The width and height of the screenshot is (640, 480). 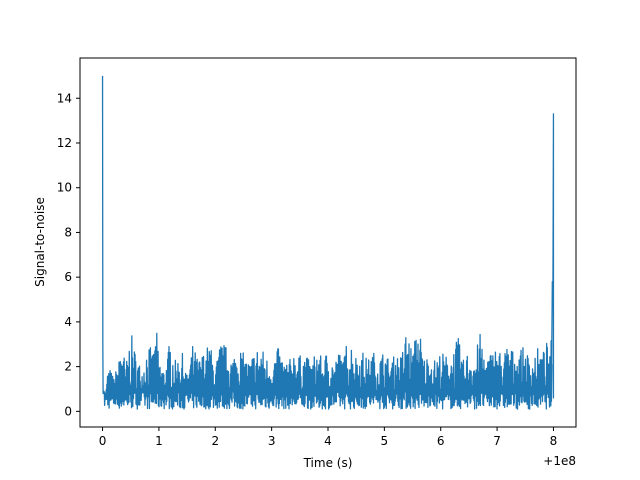 What do you see at coordinates (441, 441) in the screenshot?
I see `x-tick-label: 6` at bounding box center [441, 441].